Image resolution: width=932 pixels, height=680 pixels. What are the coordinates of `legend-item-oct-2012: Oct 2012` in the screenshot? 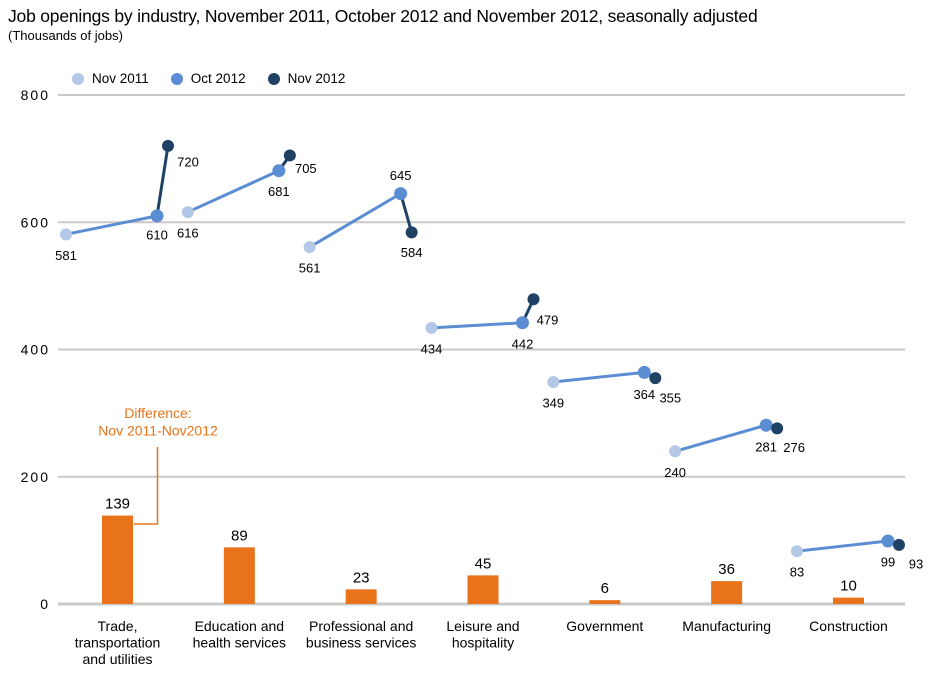 It's located at (208, 78).